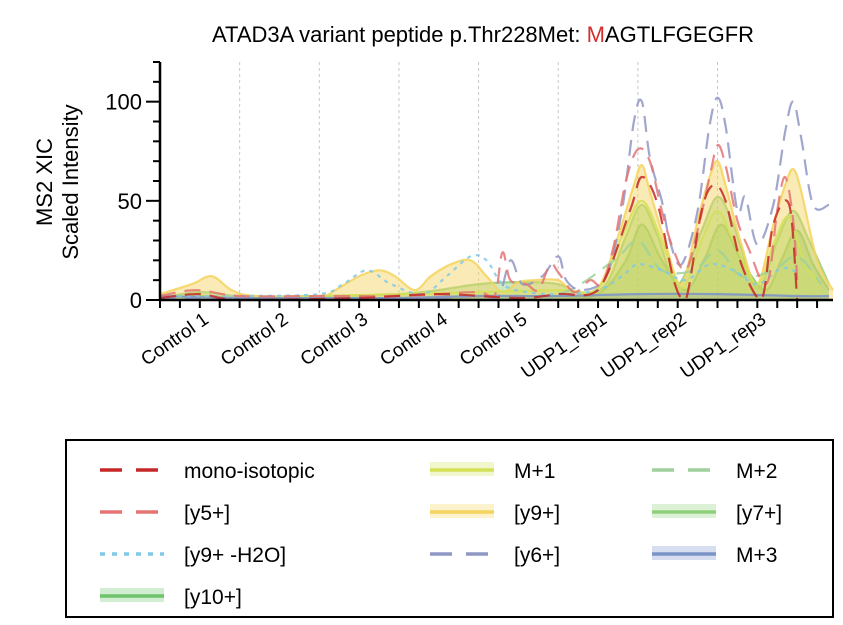 The height and width of the screenshot is (625, 843). I want to click on chart-title-suffix: AGTLFGEGFR, so click(679, 34).